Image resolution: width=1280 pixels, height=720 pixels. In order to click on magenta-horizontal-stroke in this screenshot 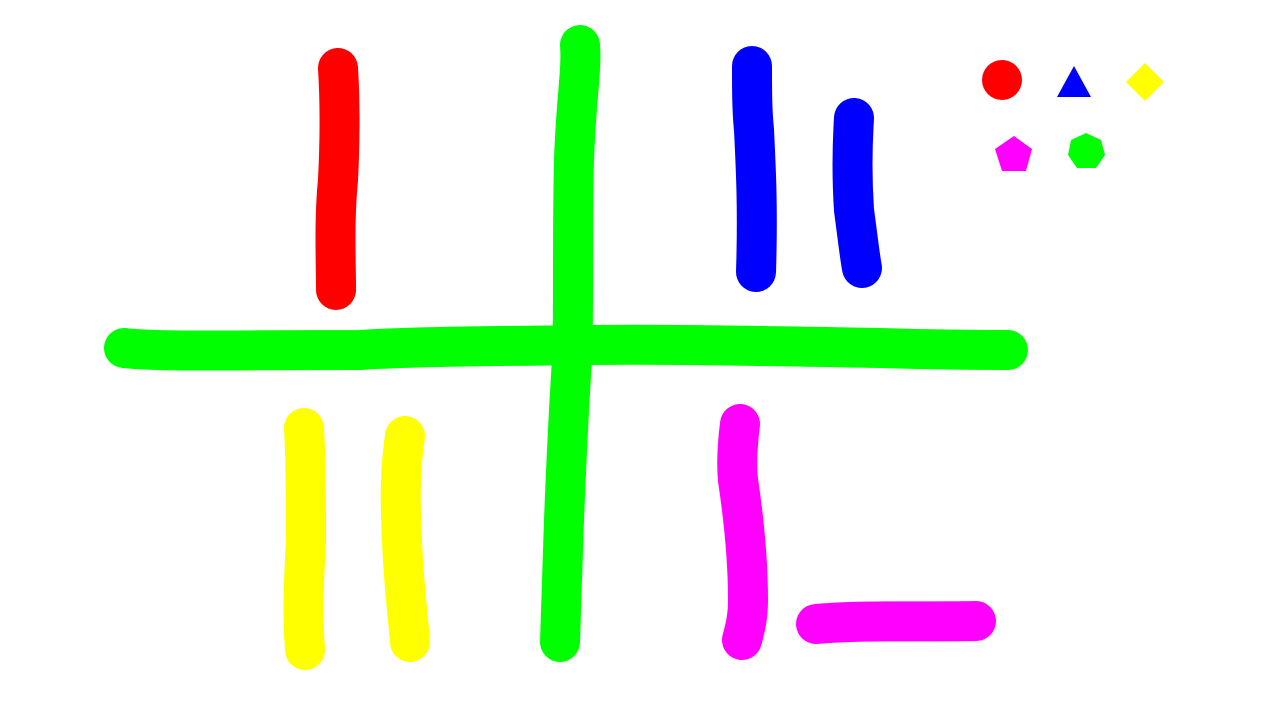, I will do `click(896, 622)`.